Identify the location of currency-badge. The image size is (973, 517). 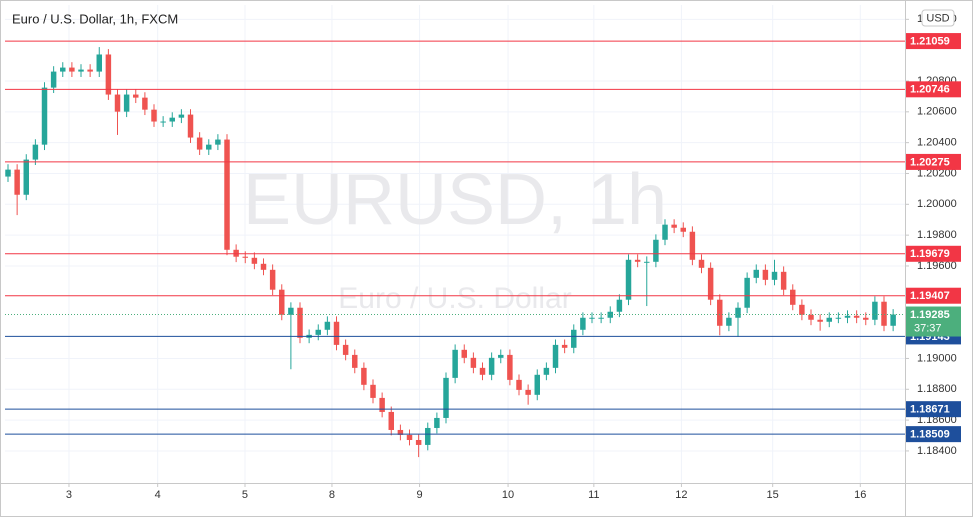
(938, 18).